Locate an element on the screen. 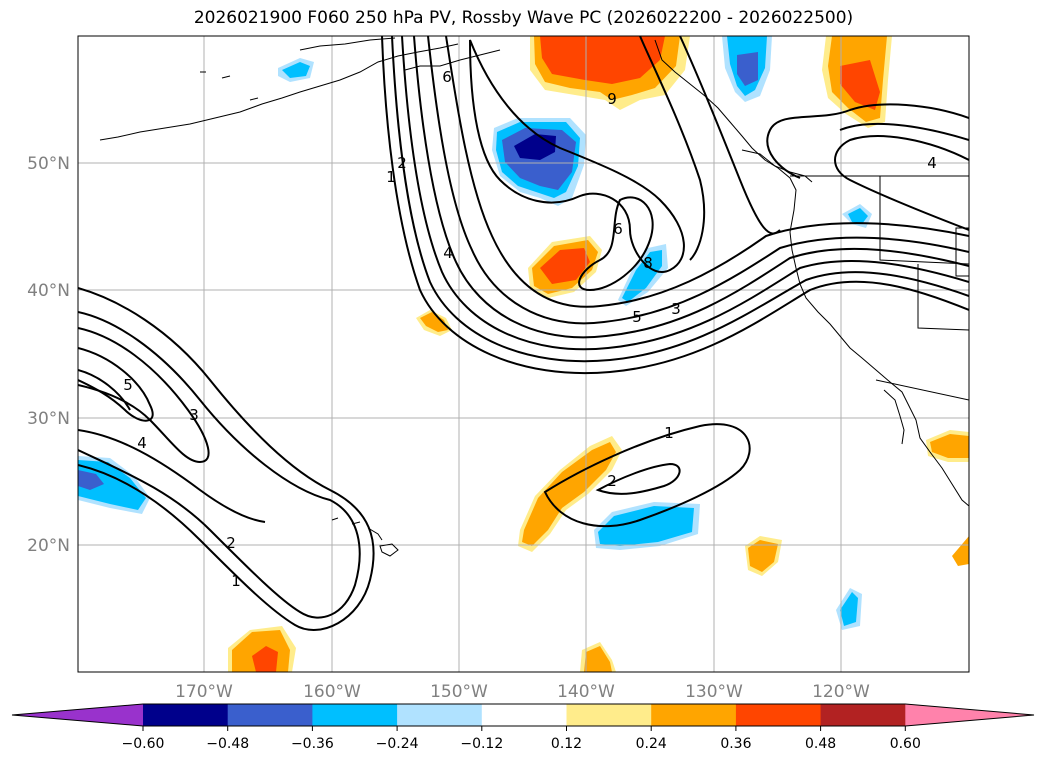 This screenshot has width=1047, height=765. lon-label: 160°W is located at coordinates (332, 692).